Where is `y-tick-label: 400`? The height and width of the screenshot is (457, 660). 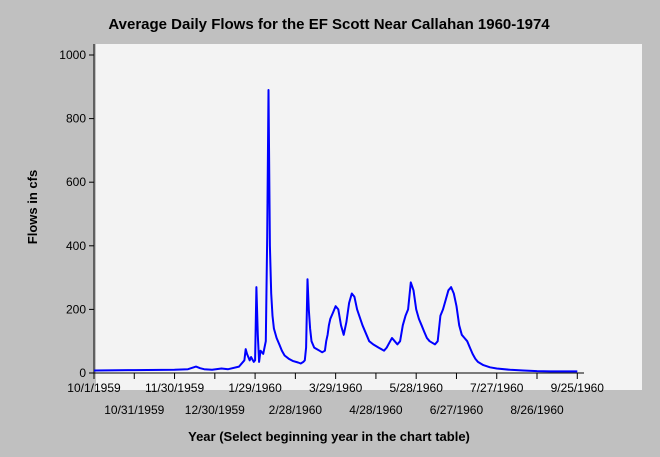
y-tick-label: 400 is located at coordinates (76, 246).